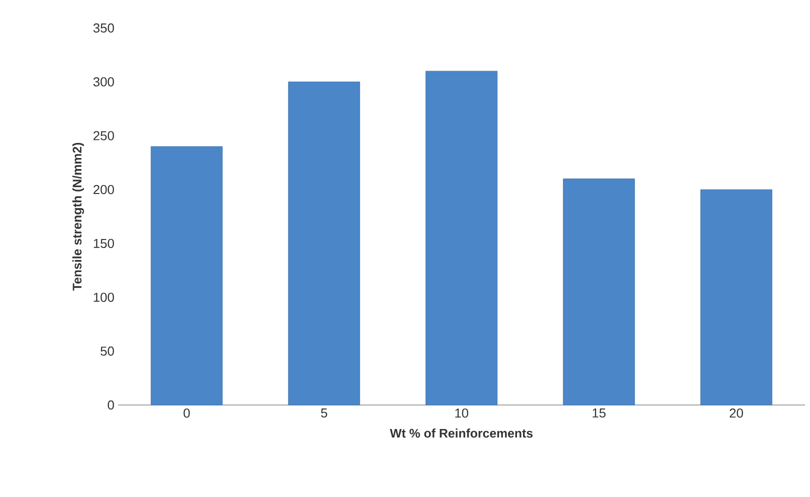 Image resolution: width=810 pixels, height=497 pixels. I want to click on x-axis-title: Wt % of Reinforcements, so click(461, 433).